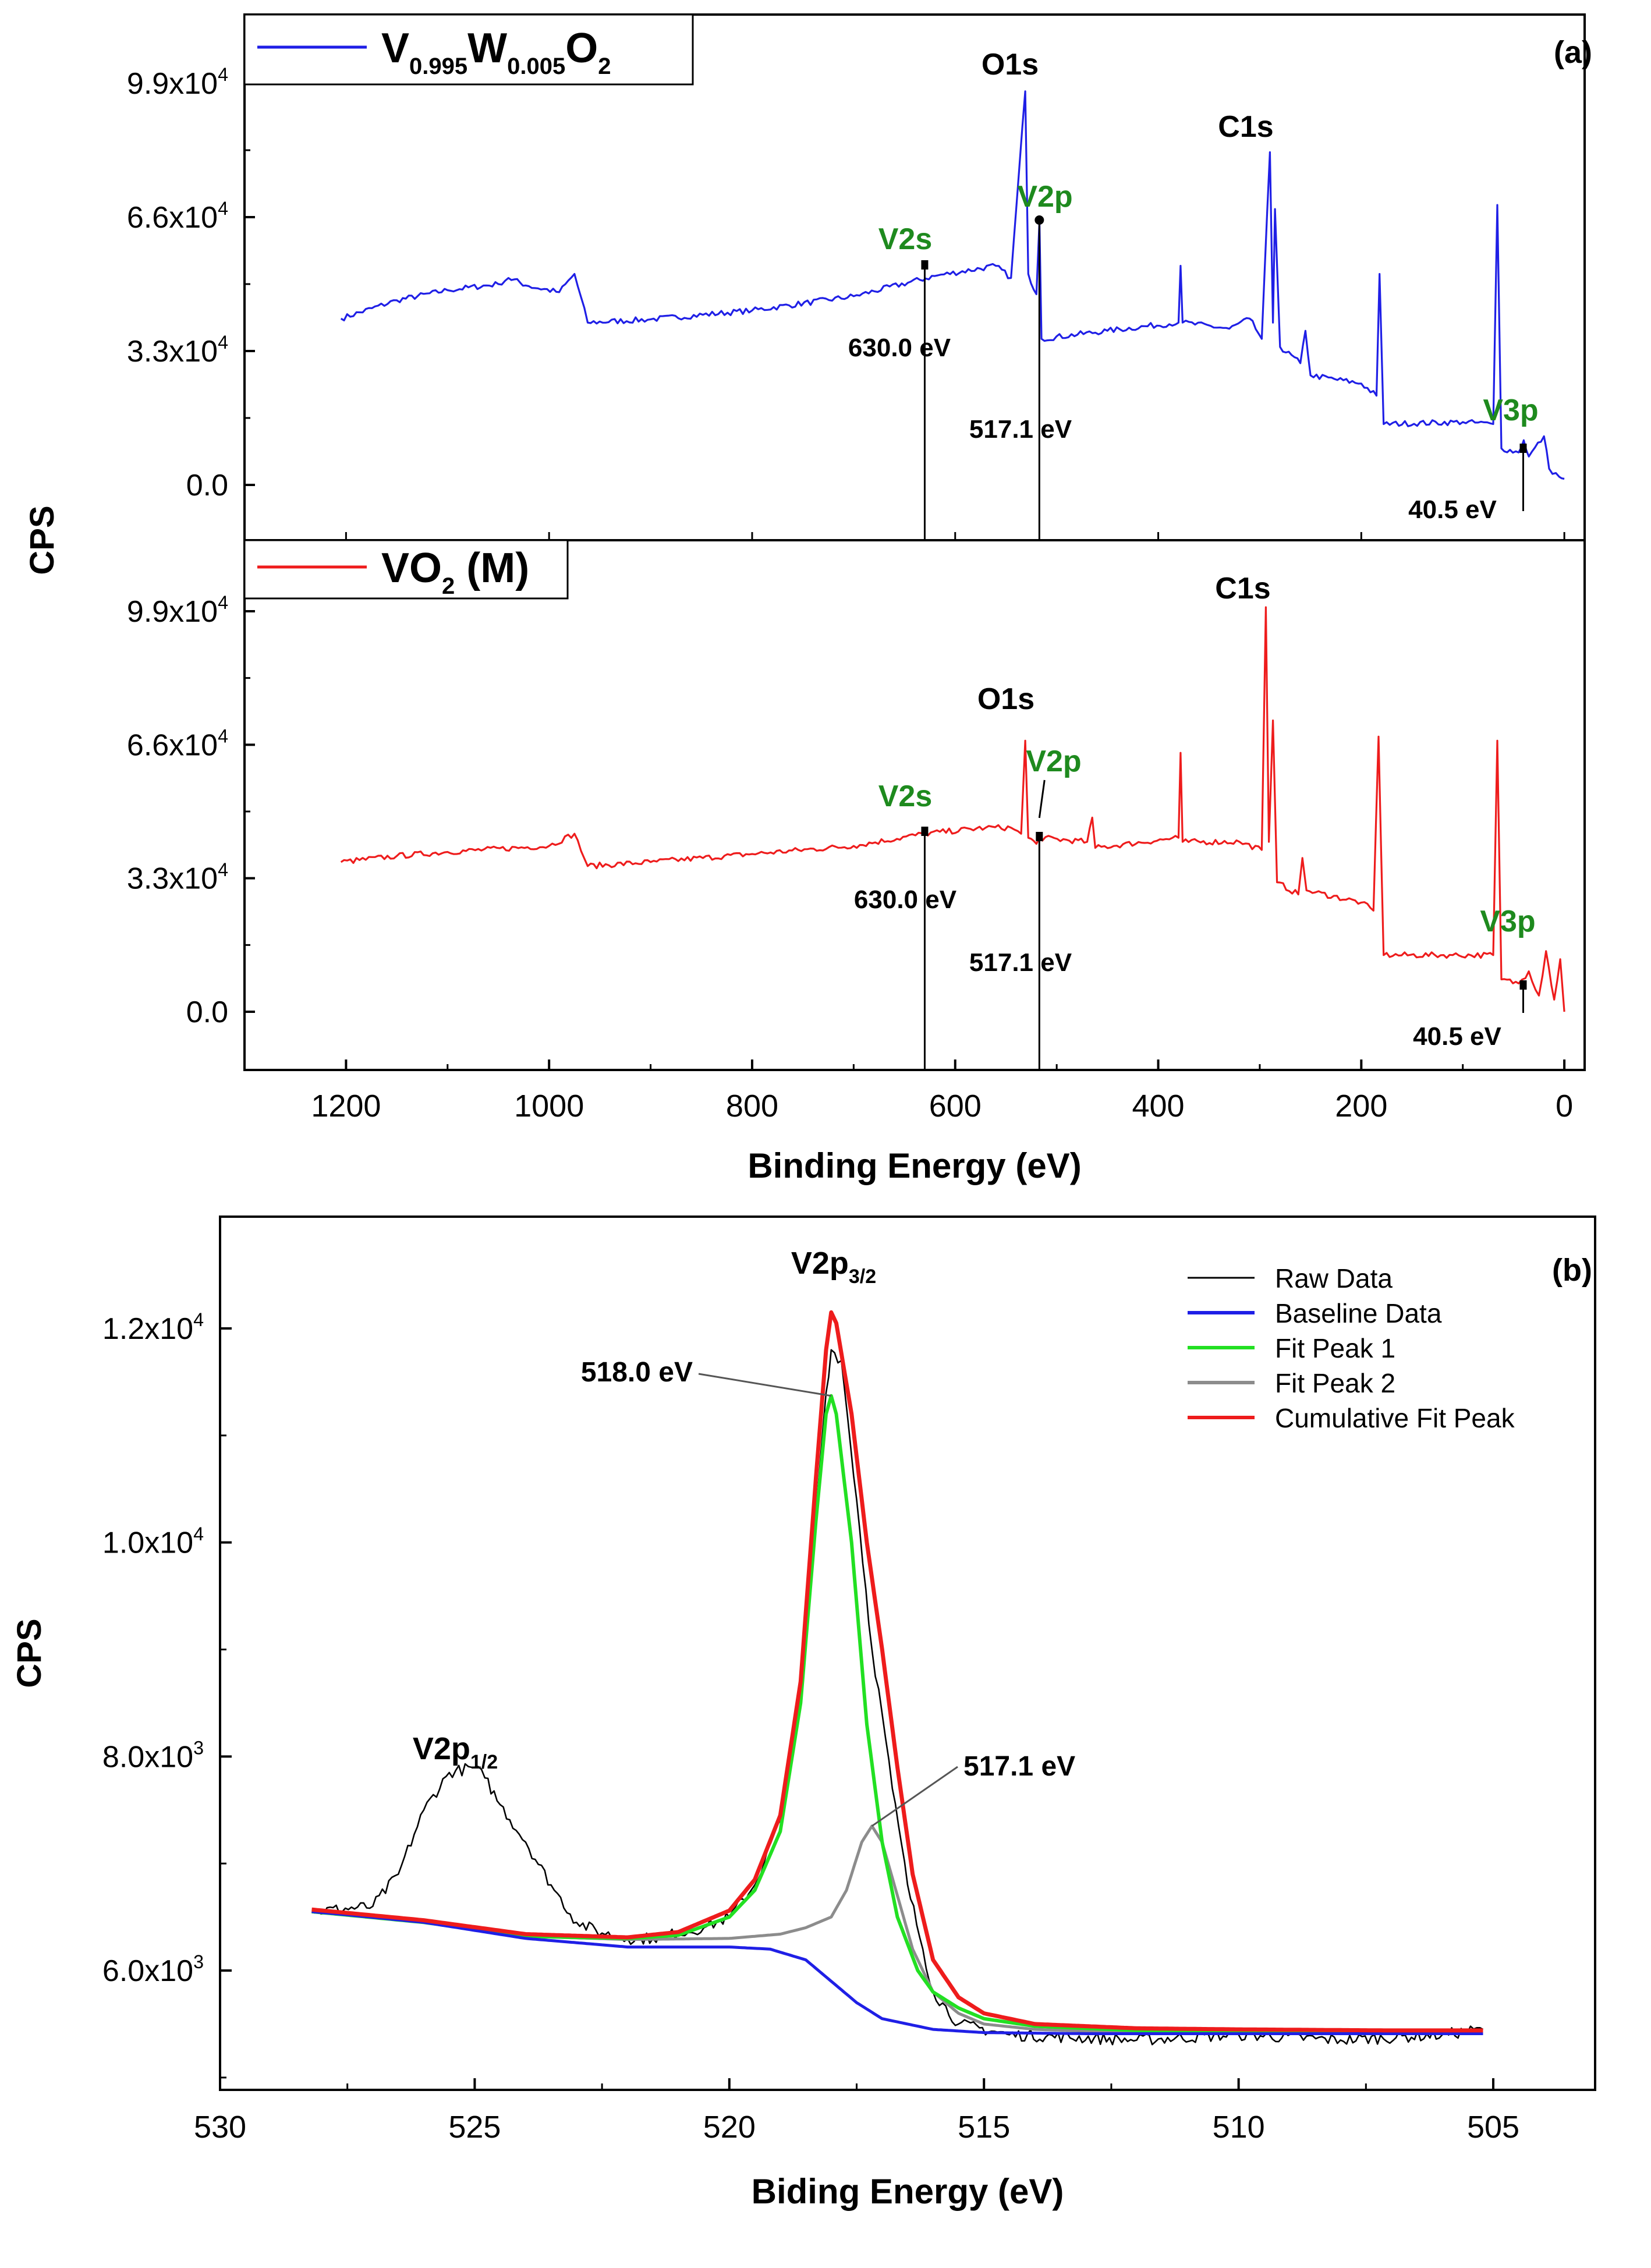 This screenshot has height=2268, width=1651. What do you see at coordinates (1334, 1279) in the screenshot?
I see `legend-label-raw-data: Raw Data` at bounding box center [1334, 1279].